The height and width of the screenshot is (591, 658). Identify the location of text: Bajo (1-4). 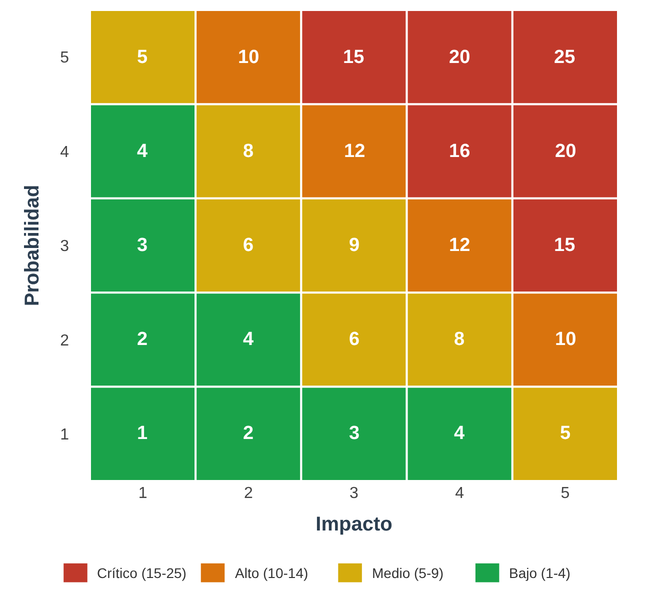
(539, 573).